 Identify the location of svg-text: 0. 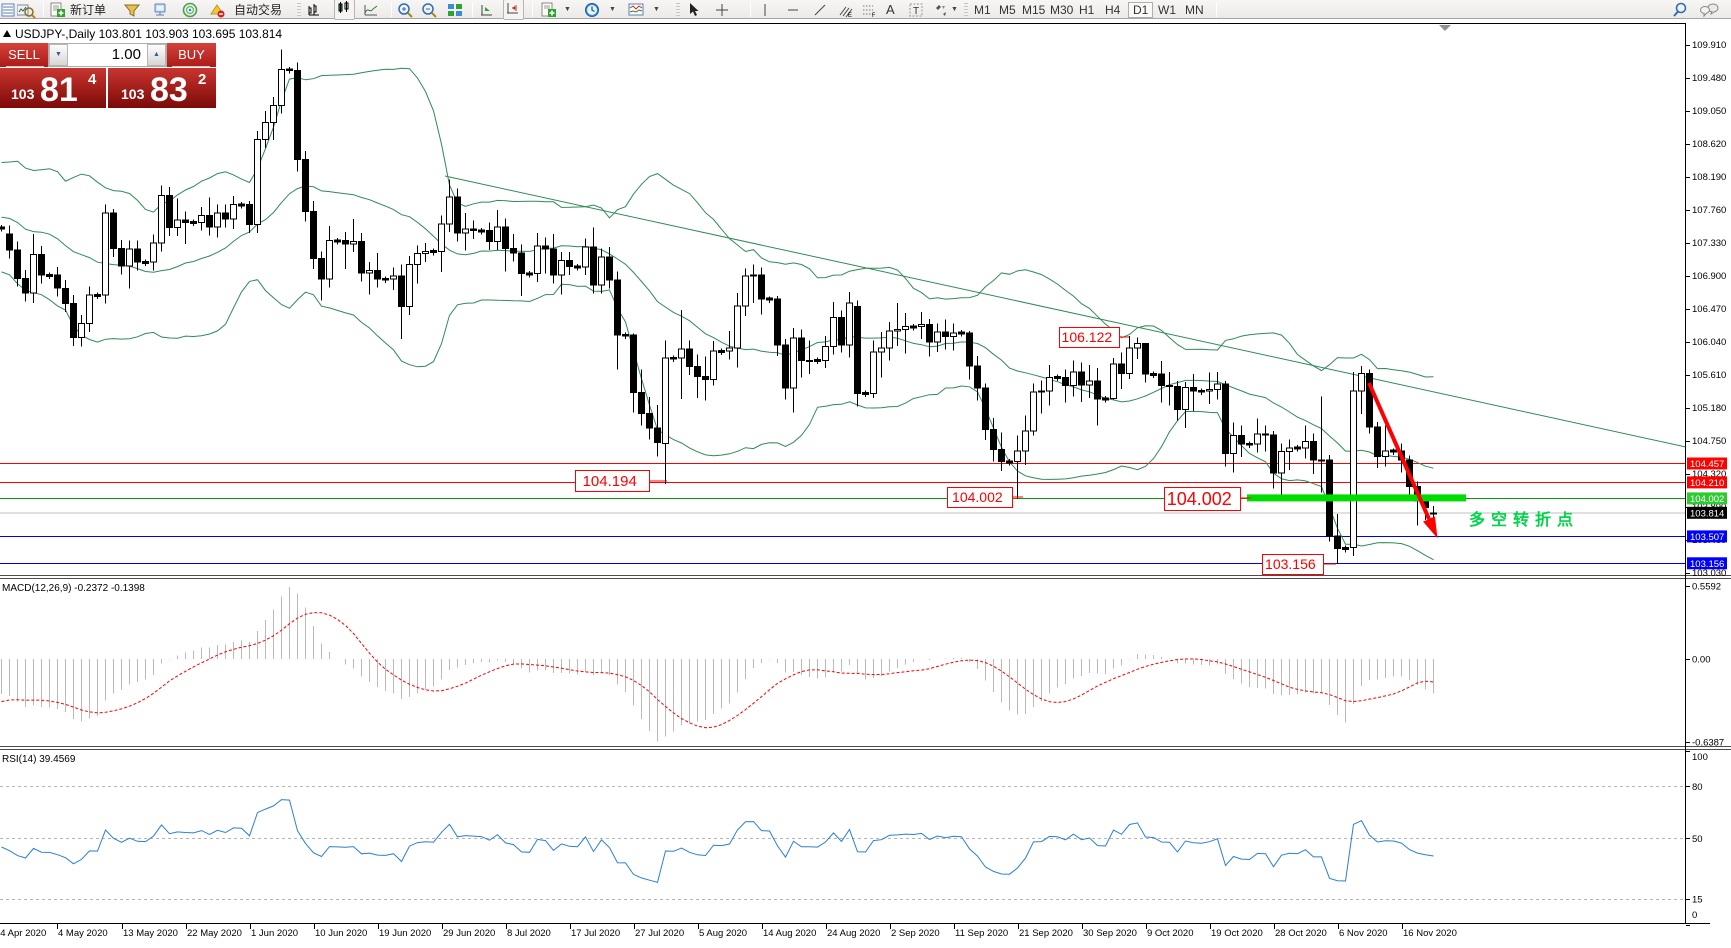
(1694, 915).